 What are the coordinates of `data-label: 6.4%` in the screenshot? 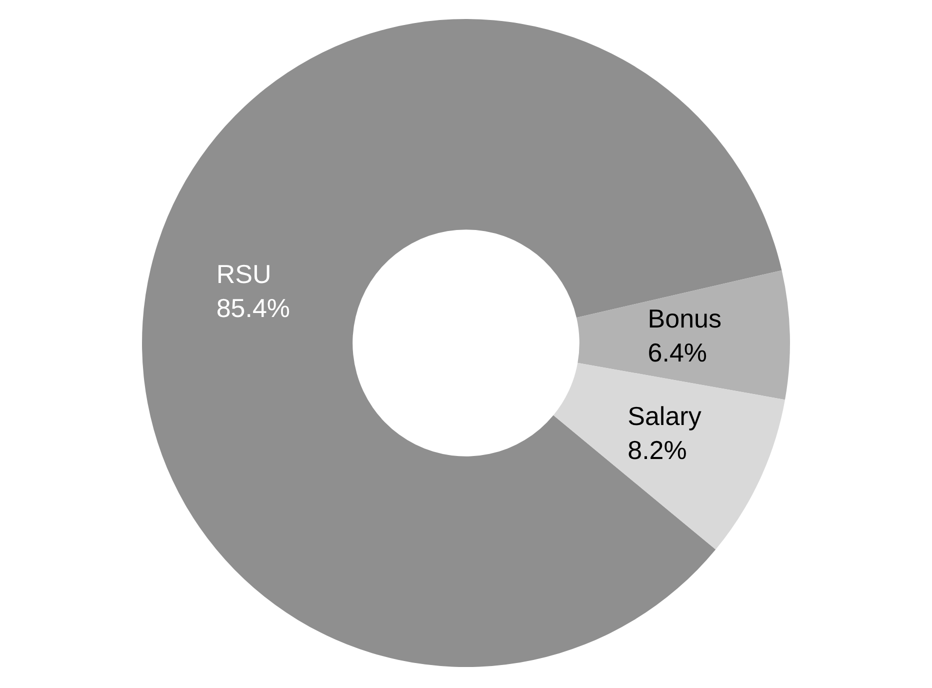 It's located at (678, 353).